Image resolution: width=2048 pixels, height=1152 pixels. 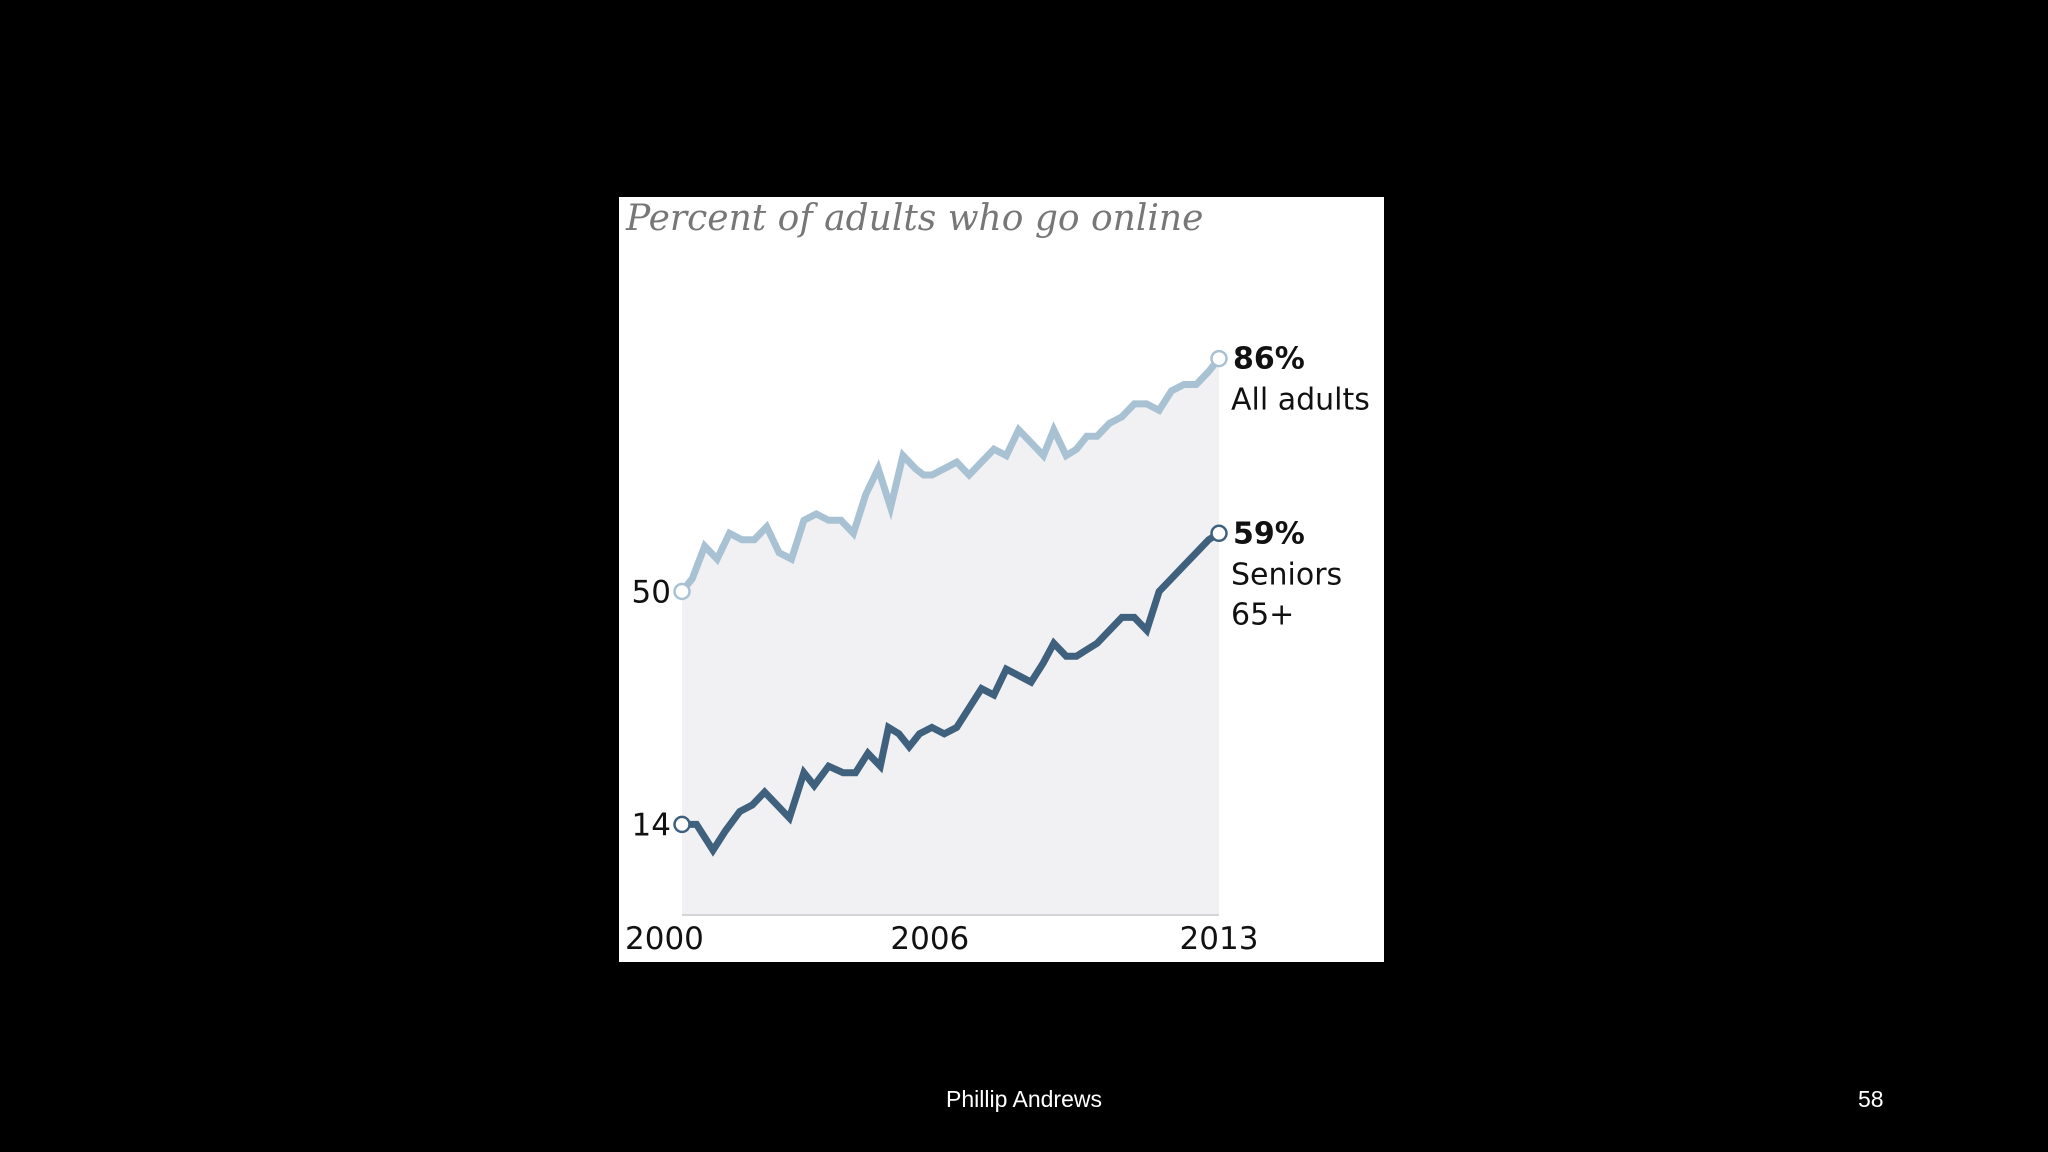 What do you see at coordinates (664, 939) in the screenshot?
I see `x-tick-label: 2000` at bounding box center [664, 939].